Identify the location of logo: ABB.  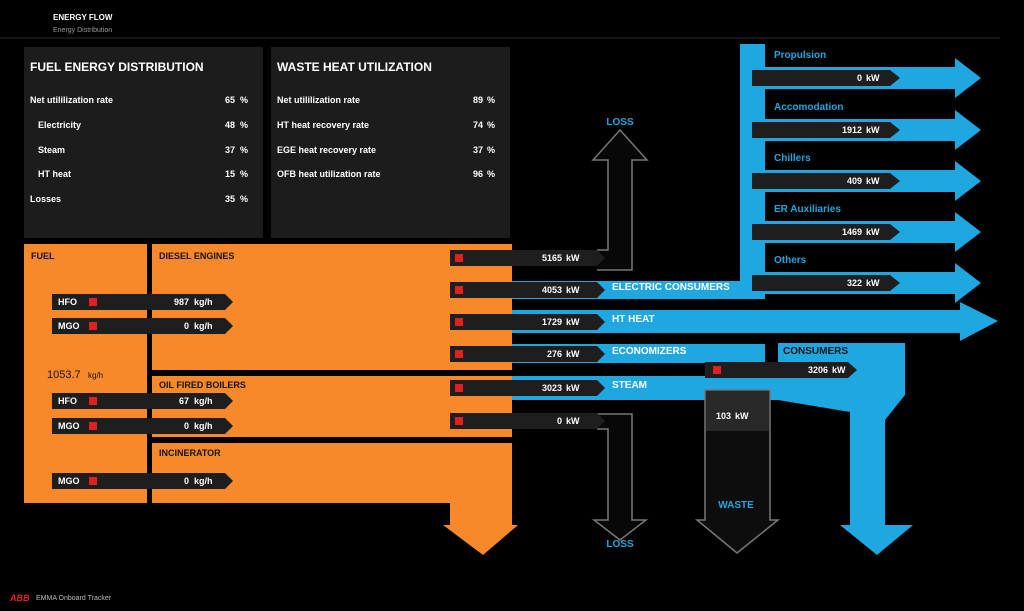
(20, 597).